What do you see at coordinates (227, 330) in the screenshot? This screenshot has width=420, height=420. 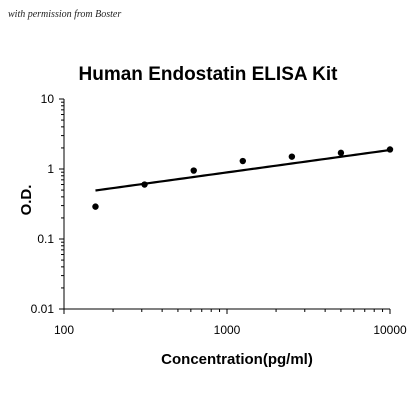 I see `x-tick-label: 1000` at bounding box center [227, 330].